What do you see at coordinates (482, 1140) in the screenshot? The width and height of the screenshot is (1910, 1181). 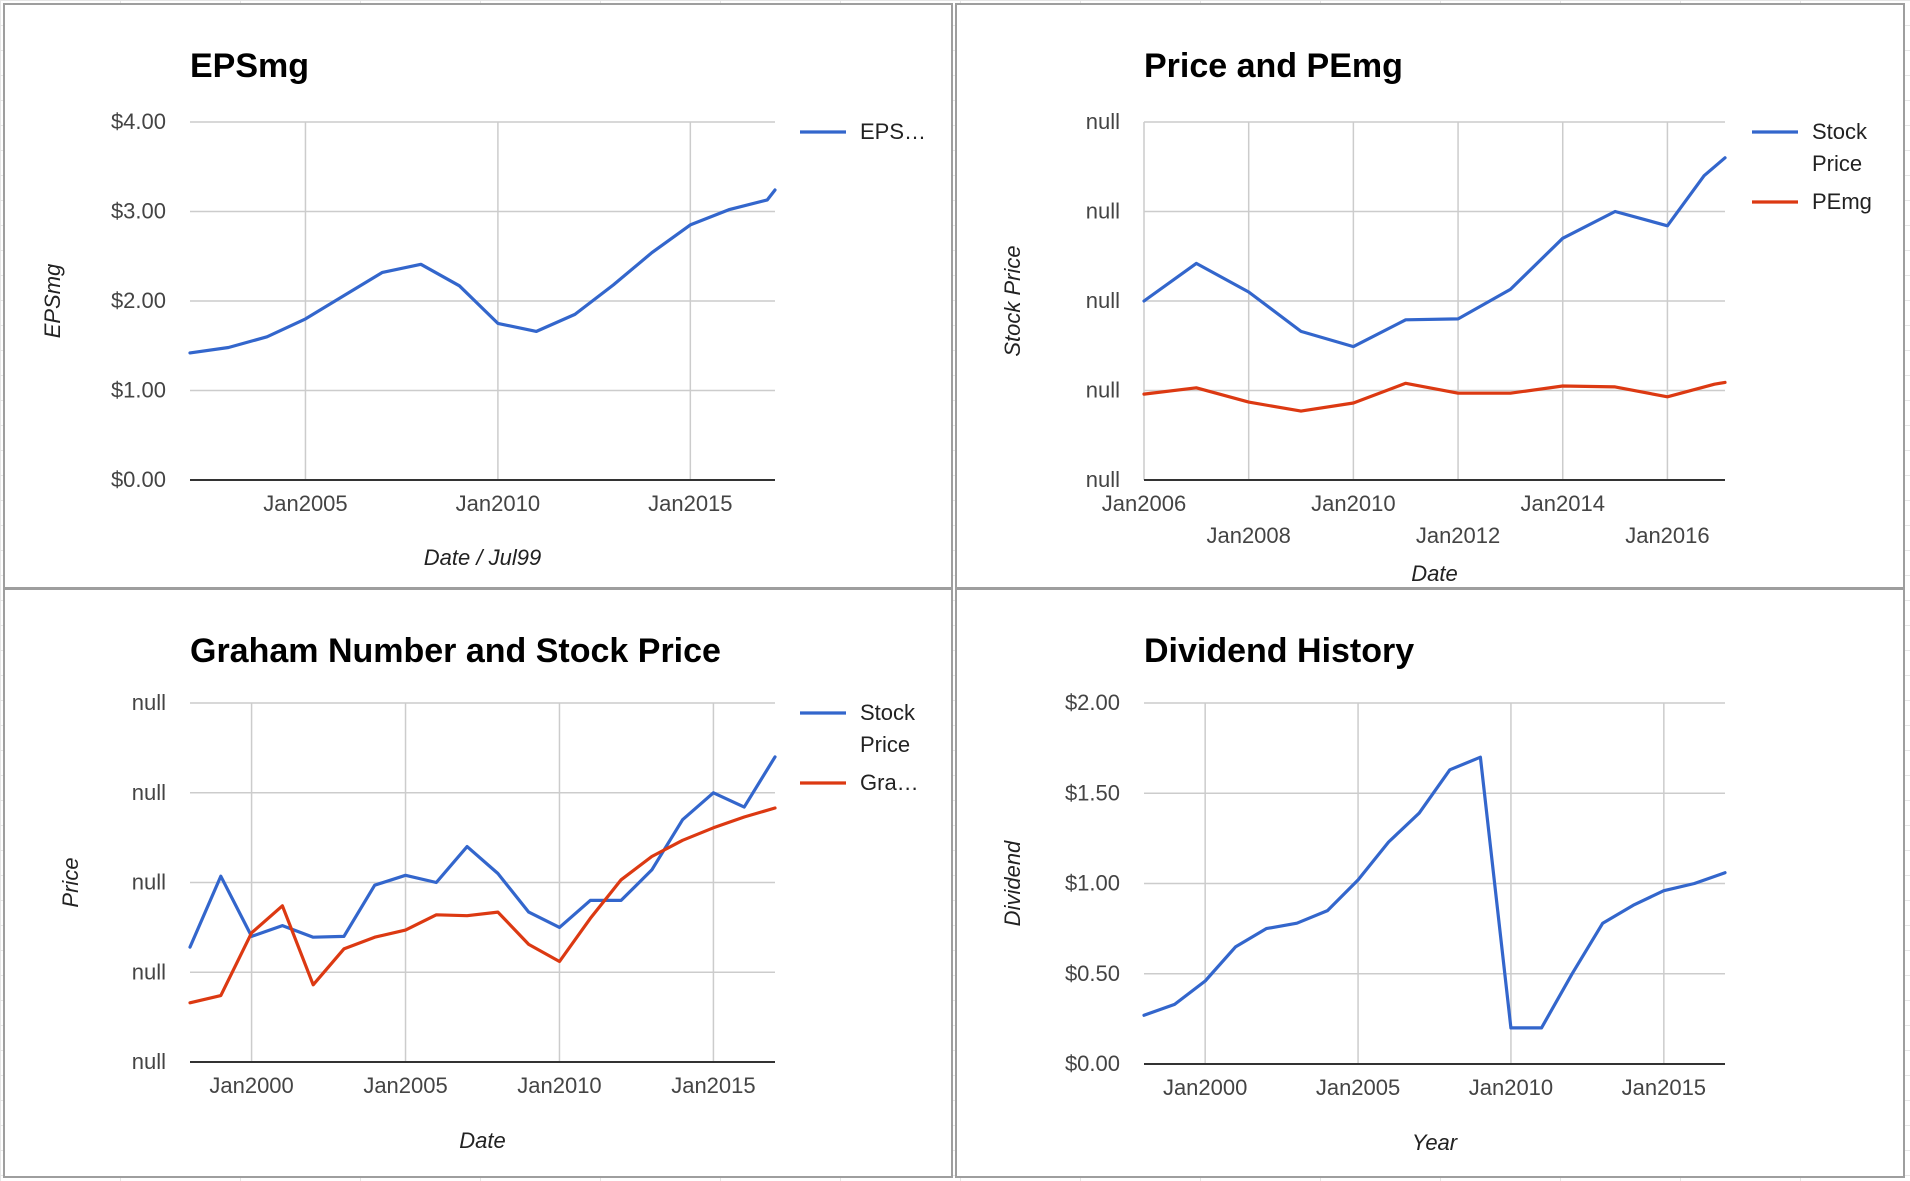 I see `graham-number-and-stock-price-x-axis-title: Date` at bounding box center [482, 1140].